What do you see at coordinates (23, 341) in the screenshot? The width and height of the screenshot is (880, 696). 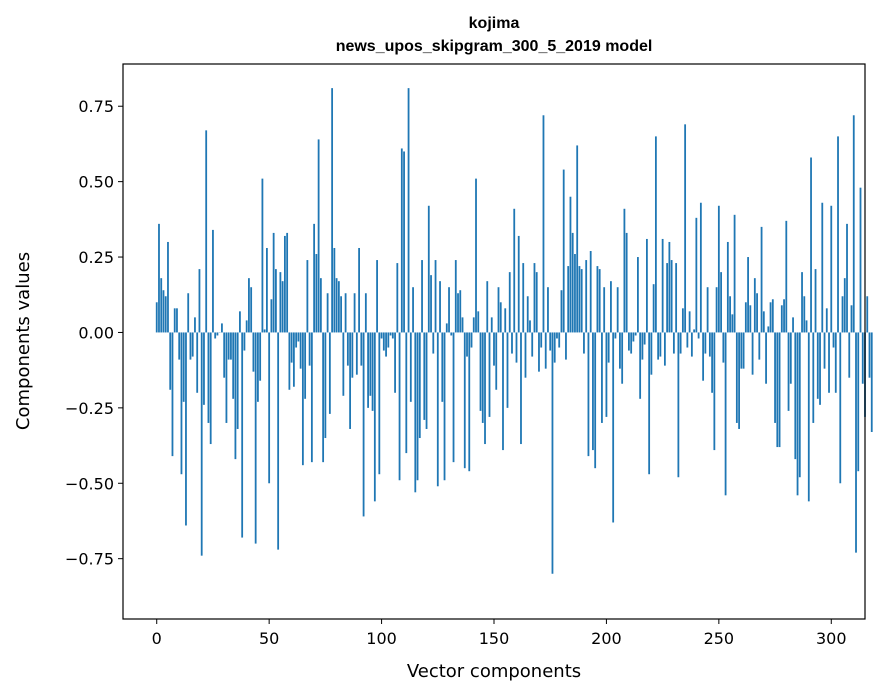 I see `y-axis-label: Components values` at bounding box center [23, 341].